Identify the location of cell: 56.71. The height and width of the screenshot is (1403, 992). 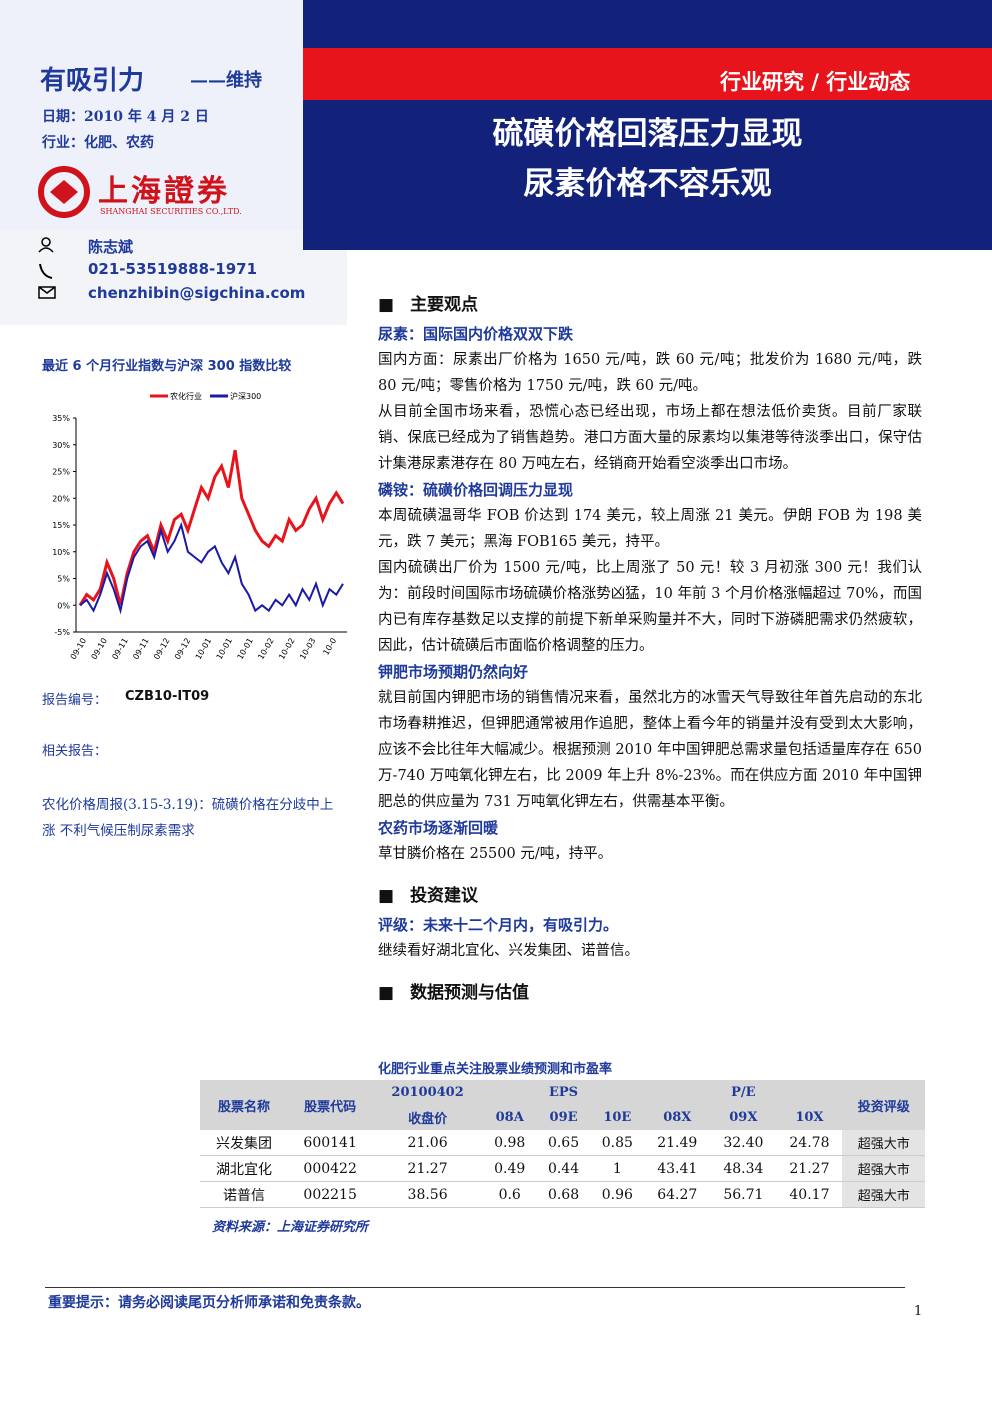
(743, 1194).